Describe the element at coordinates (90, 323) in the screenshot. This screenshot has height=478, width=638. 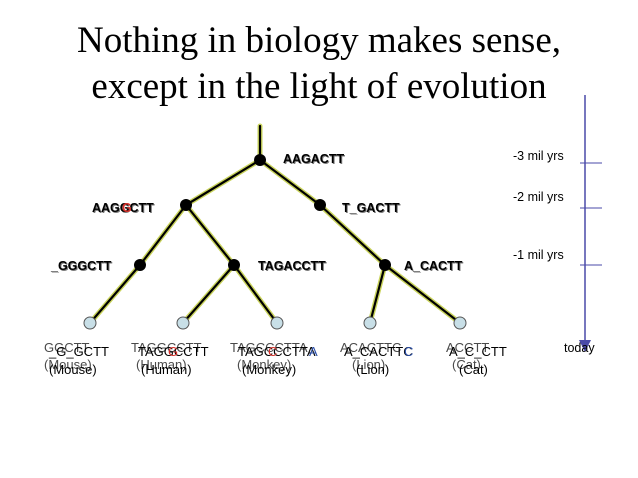
I see `leaf-node-mouse` at that location.